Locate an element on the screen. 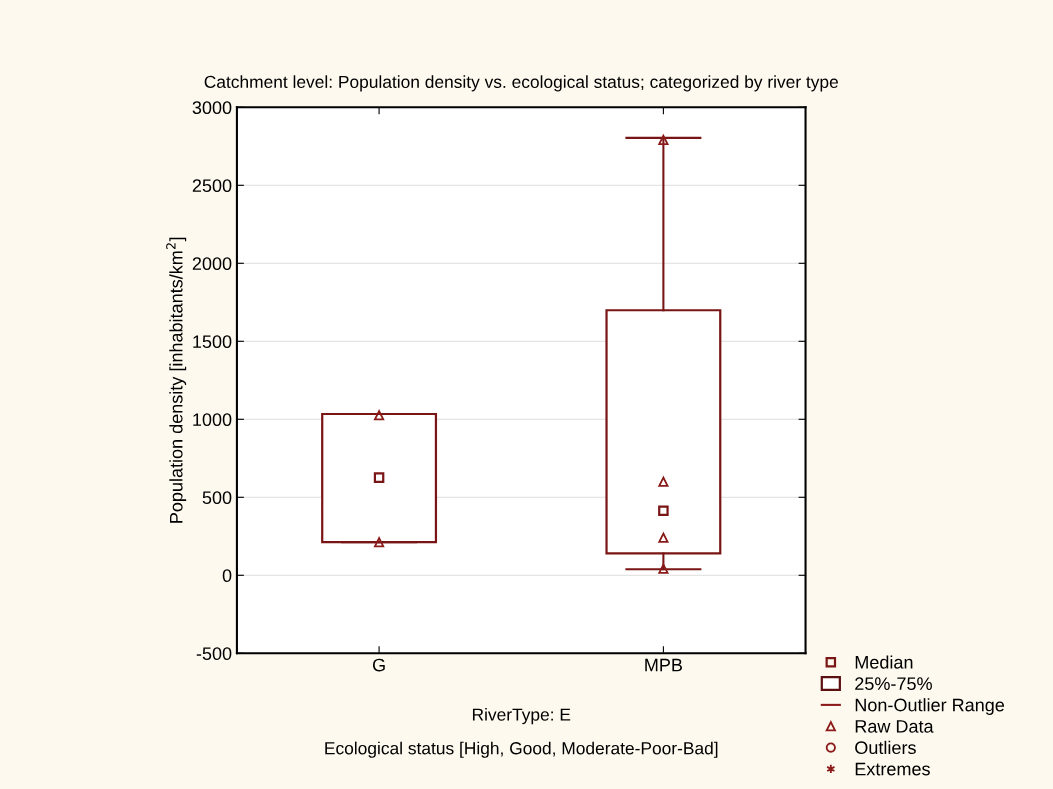 The image size is (1053, 789). y-tick-label: 2500 is located at coordinates (212, 186).